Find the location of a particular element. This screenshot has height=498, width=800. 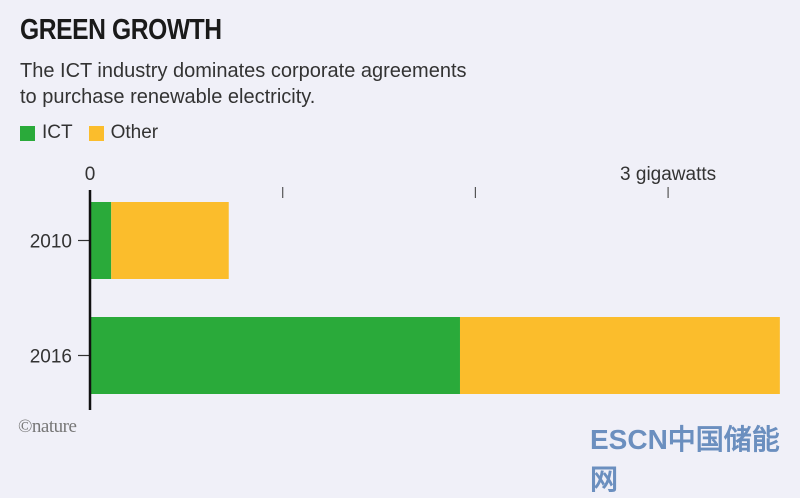

y-tick-label: 2016 is located at coordinates (51, 357).